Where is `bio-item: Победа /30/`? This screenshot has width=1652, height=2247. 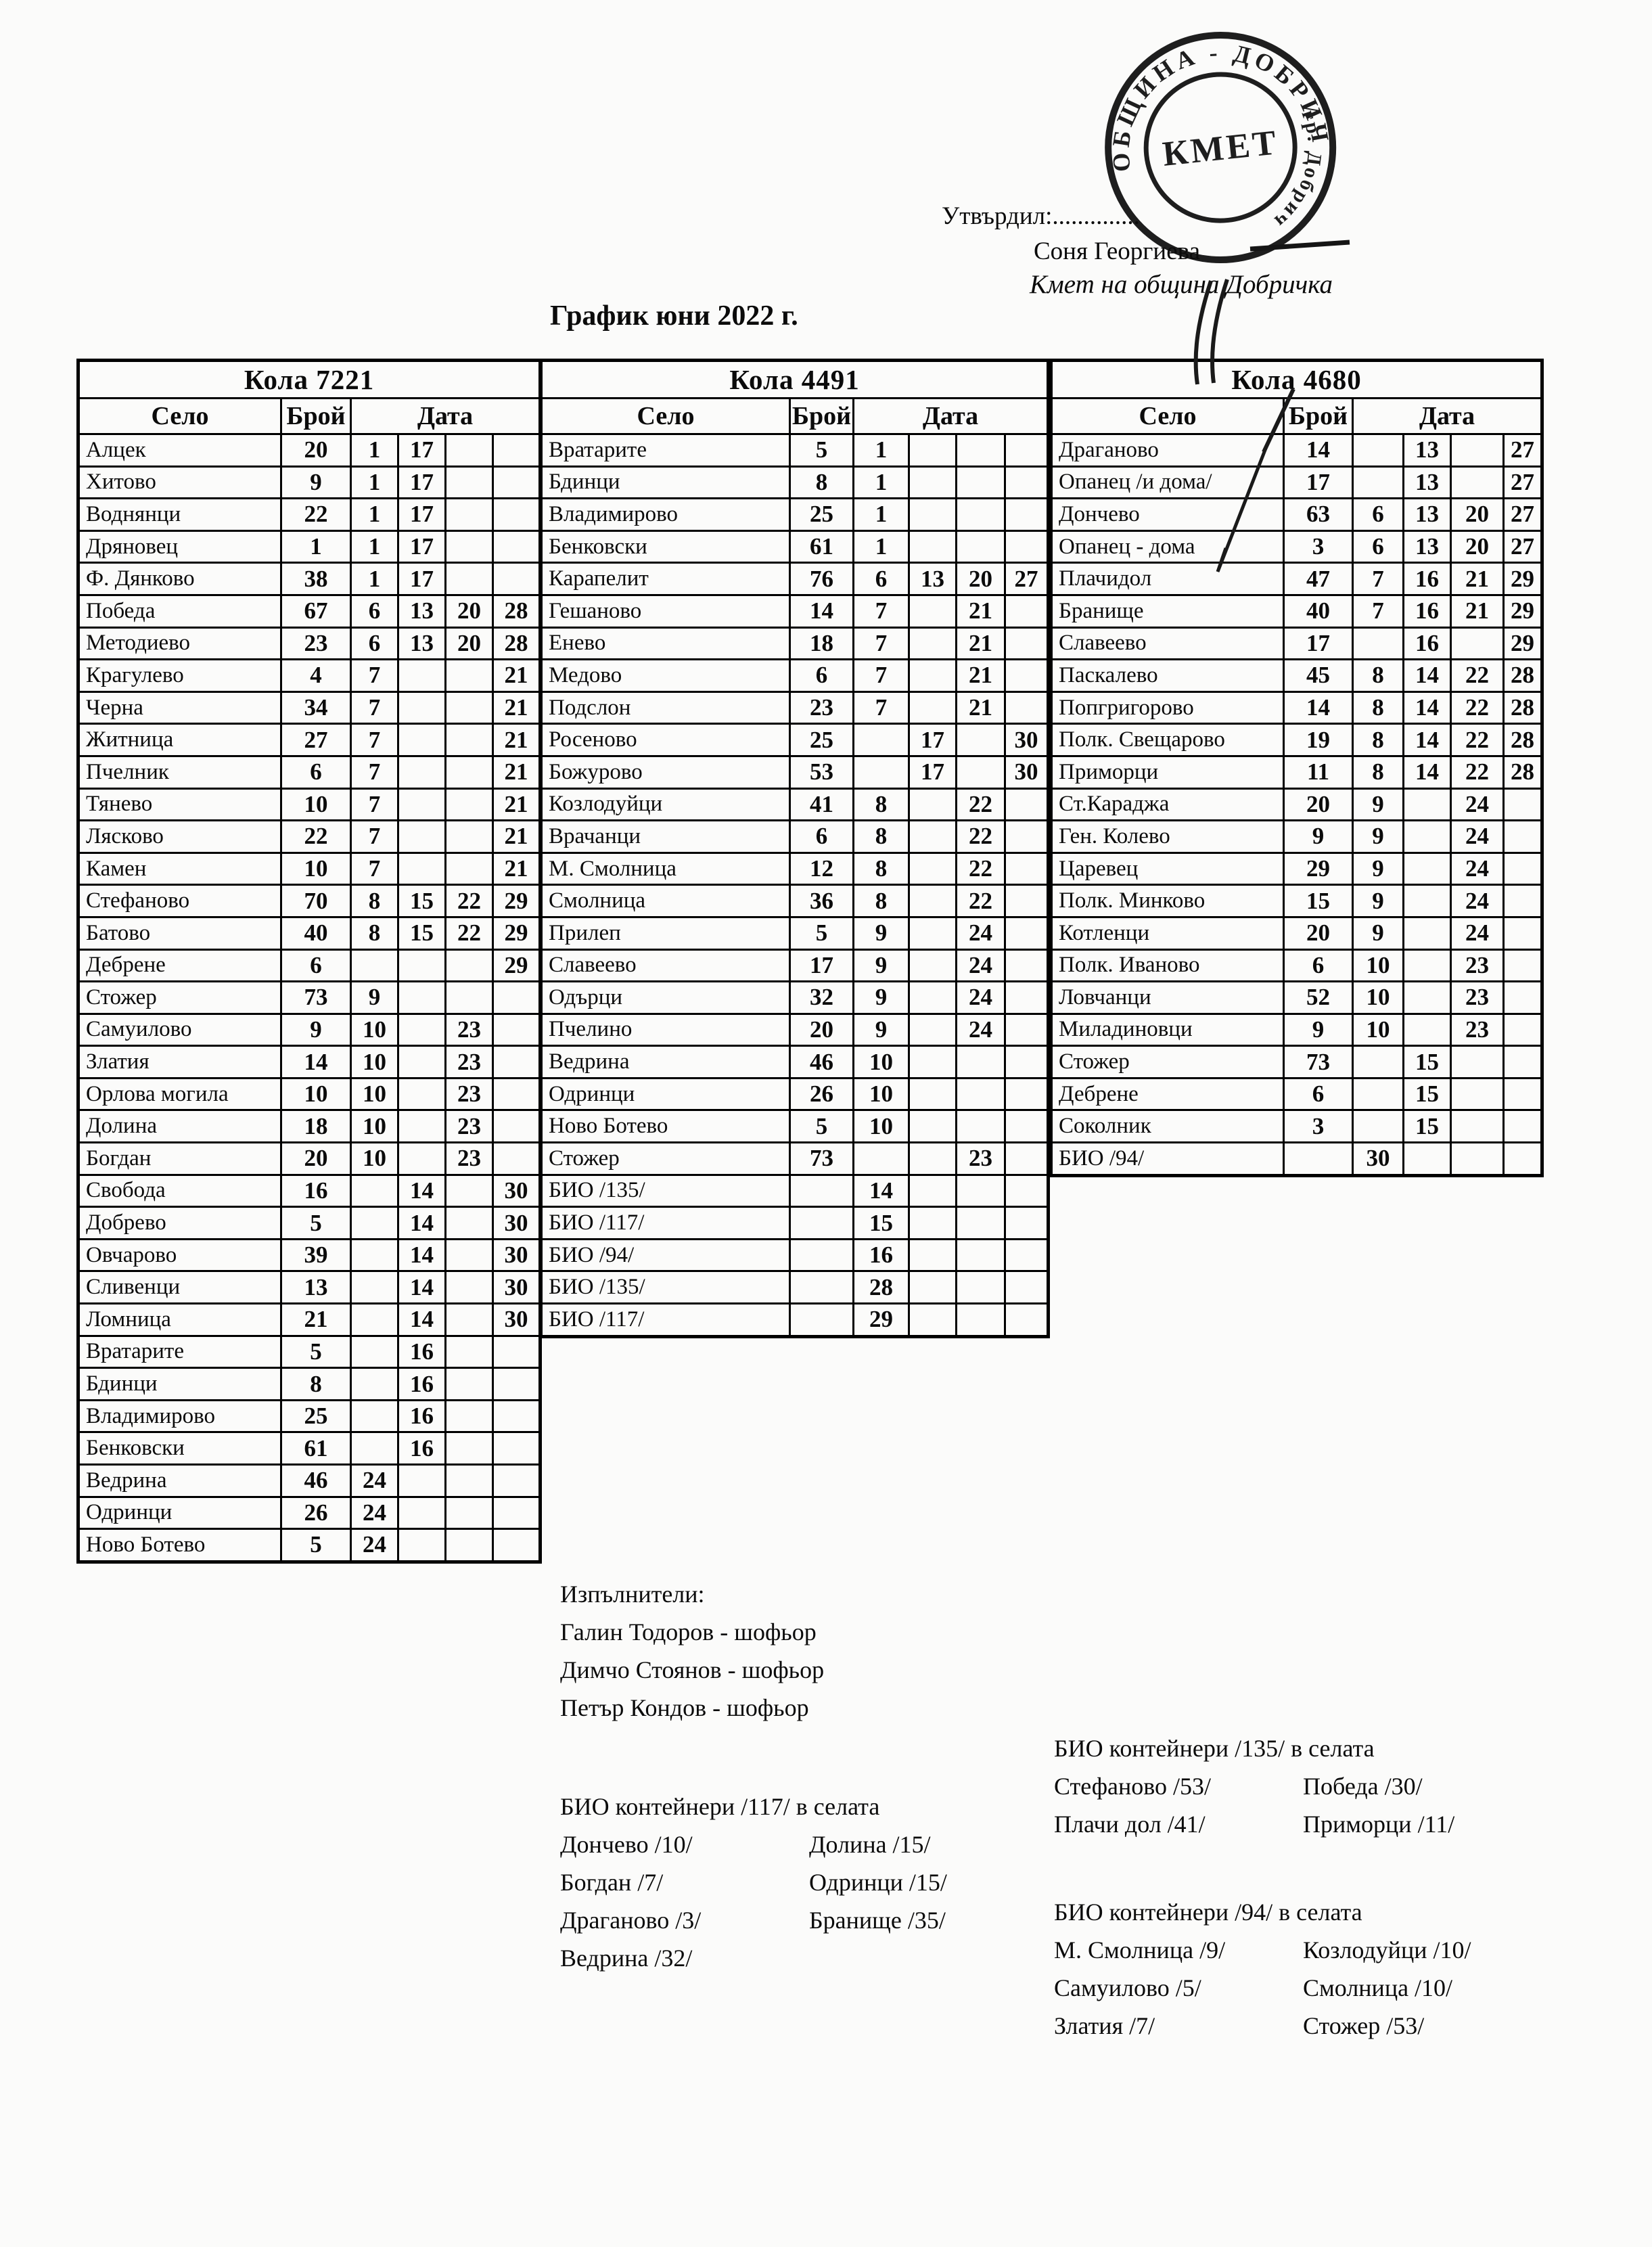
bio-item: Победа /30/ is located at coordinates (1363, 1786).